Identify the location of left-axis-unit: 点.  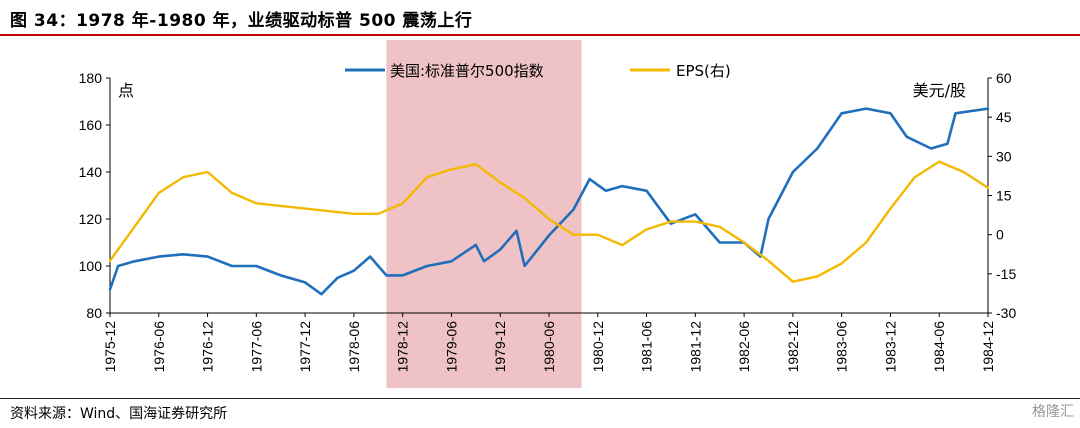
(126, 90).